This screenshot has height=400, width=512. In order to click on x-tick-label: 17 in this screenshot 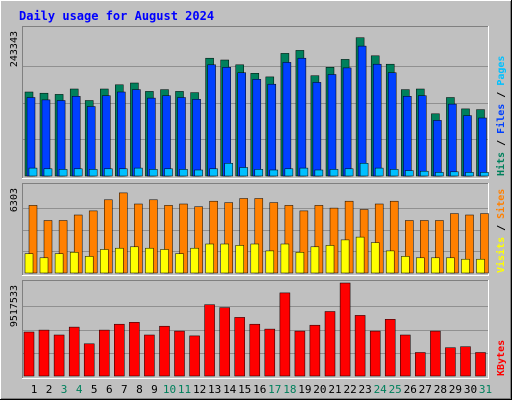, I will do `click(274, 389)`.